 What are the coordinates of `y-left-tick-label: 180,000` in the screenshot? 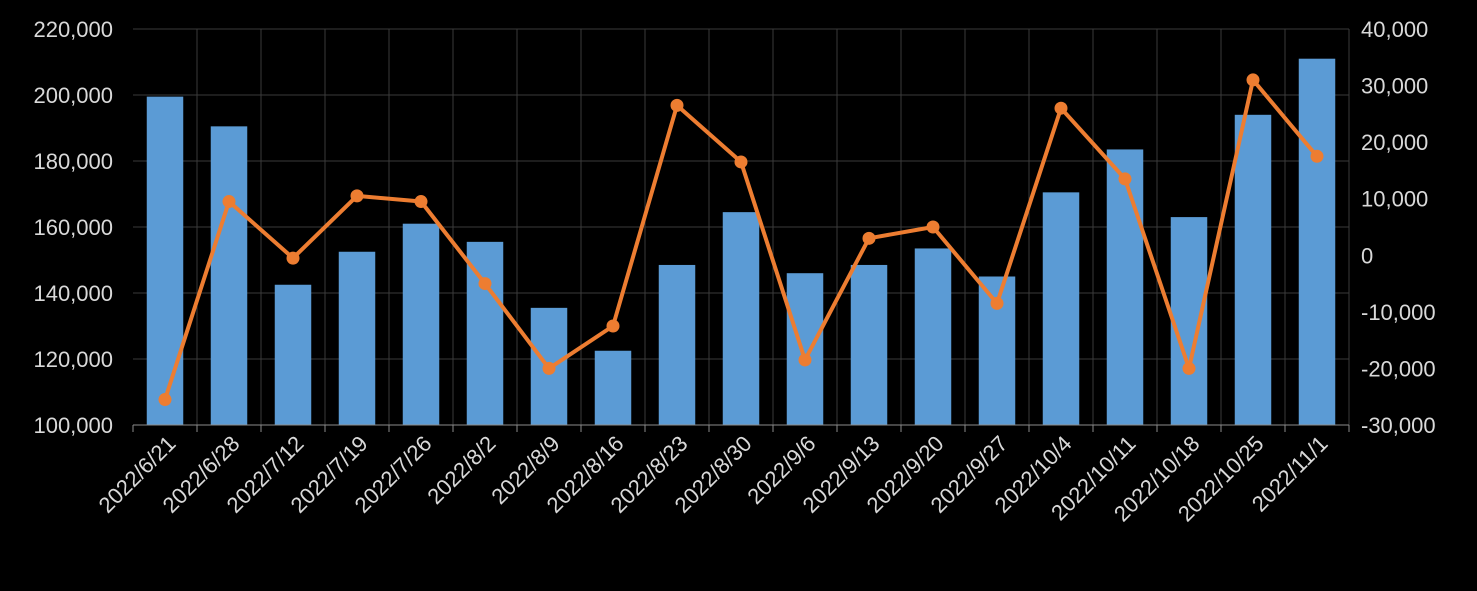 It's located at (73, 161).